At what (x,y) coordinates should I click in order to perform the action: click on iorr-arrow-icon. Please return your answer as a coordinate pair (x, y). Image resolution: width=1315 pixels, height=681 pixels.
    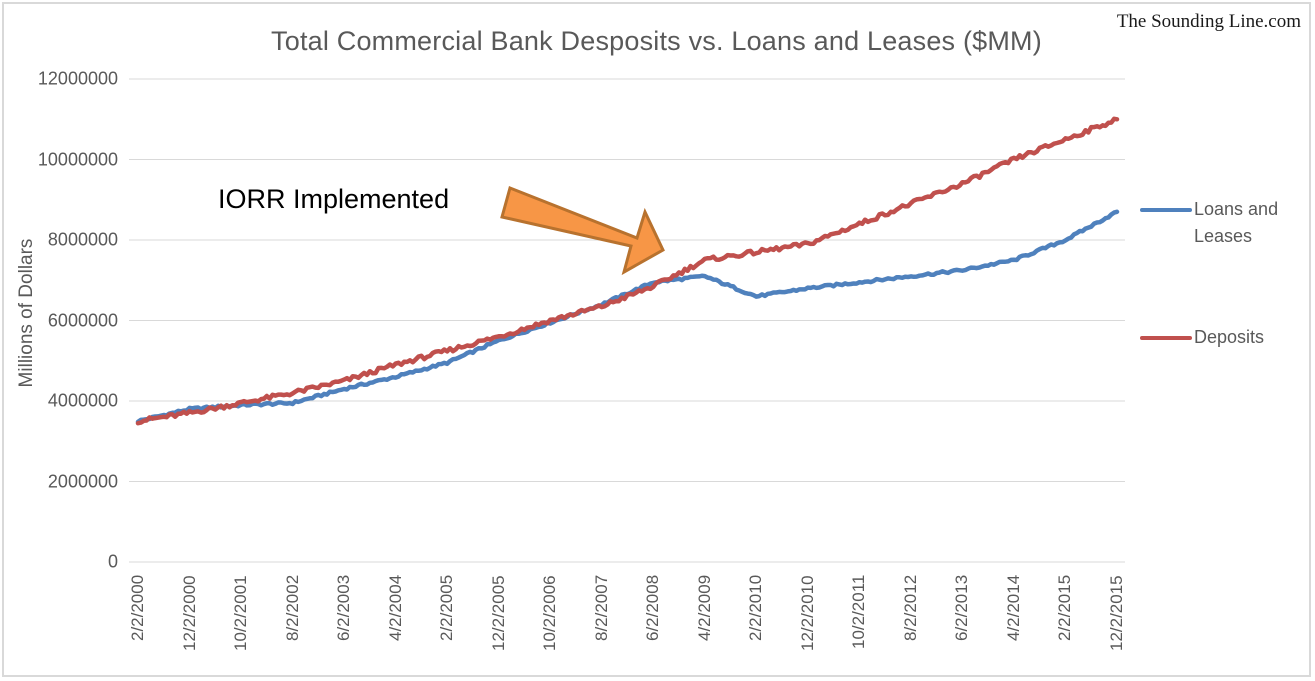
    Looking at the image, I should click on (582, 230).